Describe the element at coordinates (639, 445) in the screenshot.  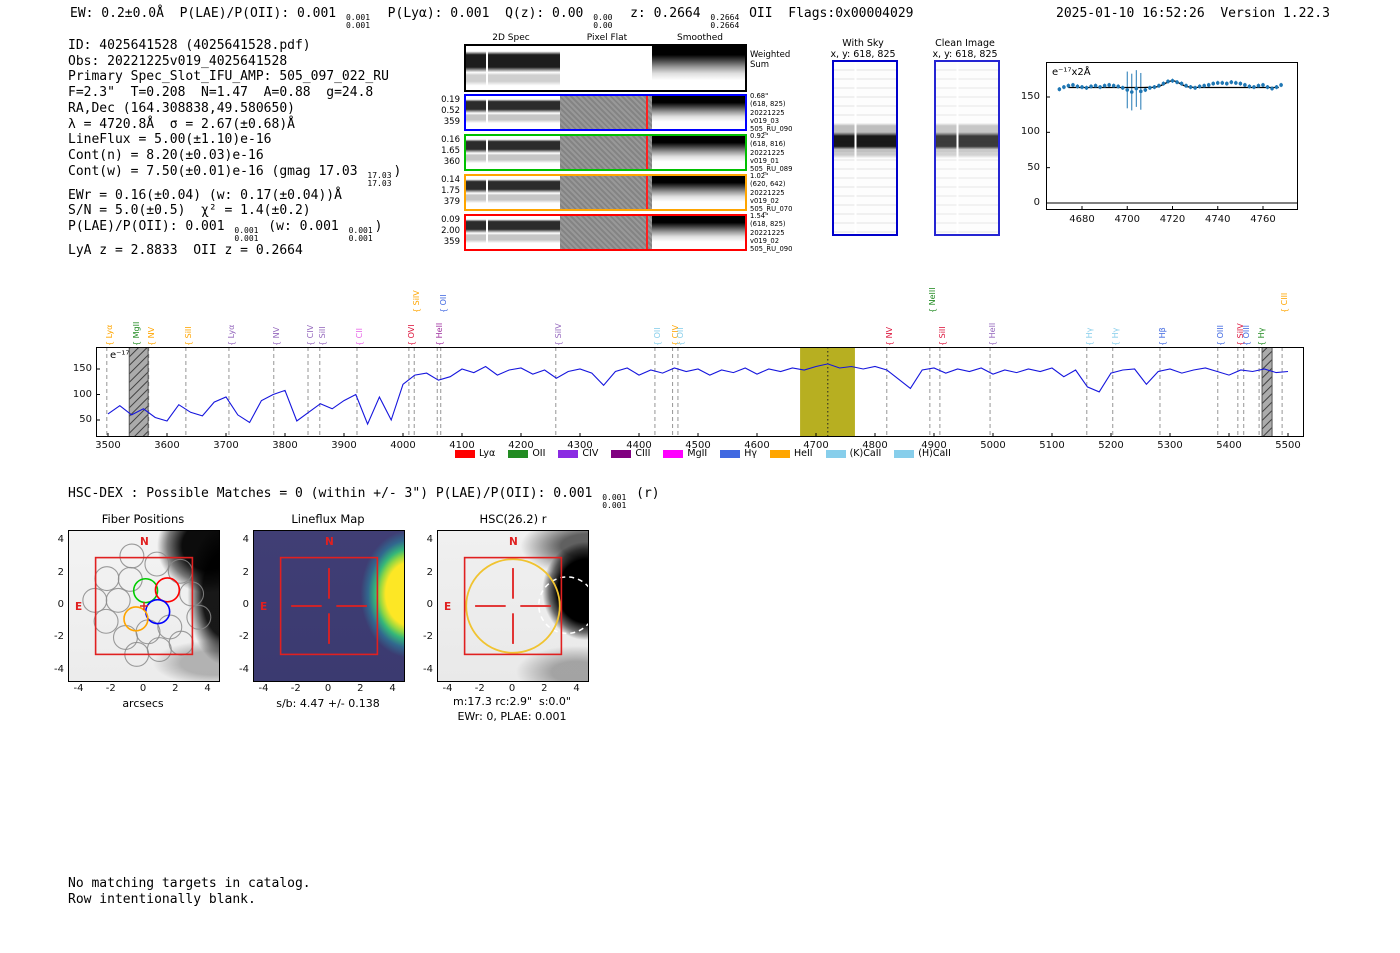
I see `spectrum-xtick-label: 4400` at that location.